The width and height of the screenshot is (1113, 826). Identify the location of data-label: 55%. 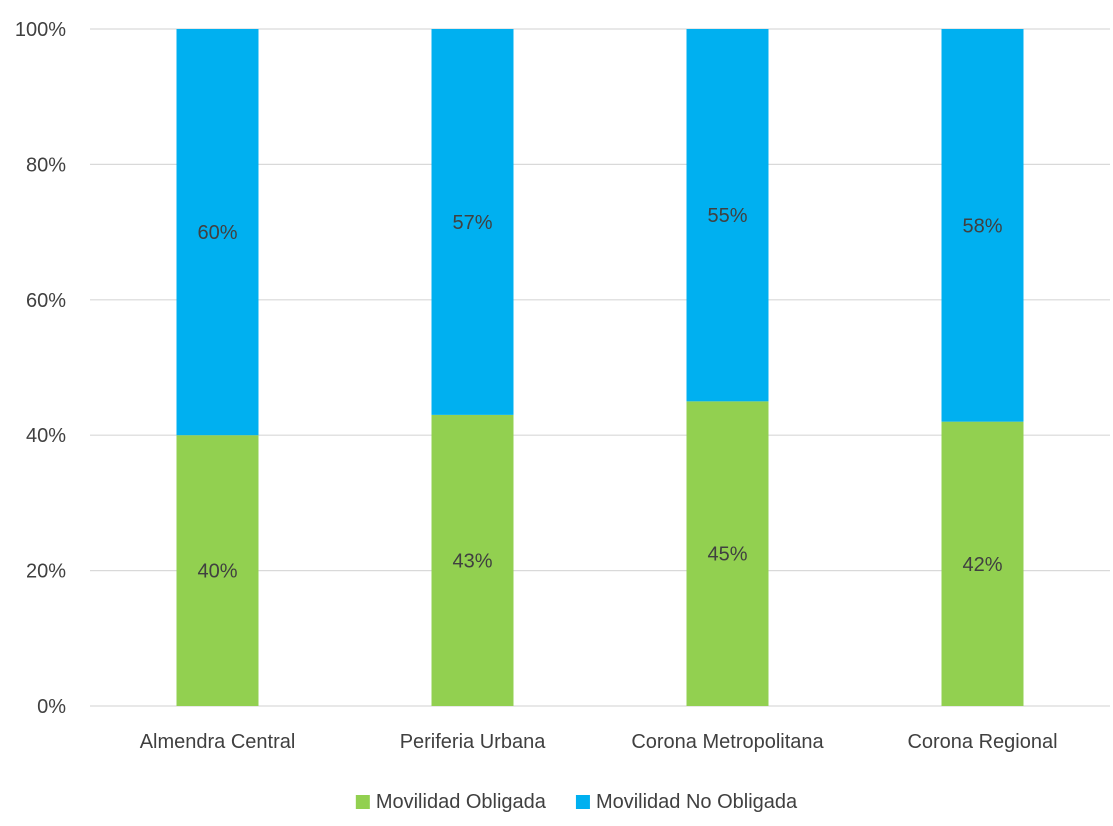
(727, 216).